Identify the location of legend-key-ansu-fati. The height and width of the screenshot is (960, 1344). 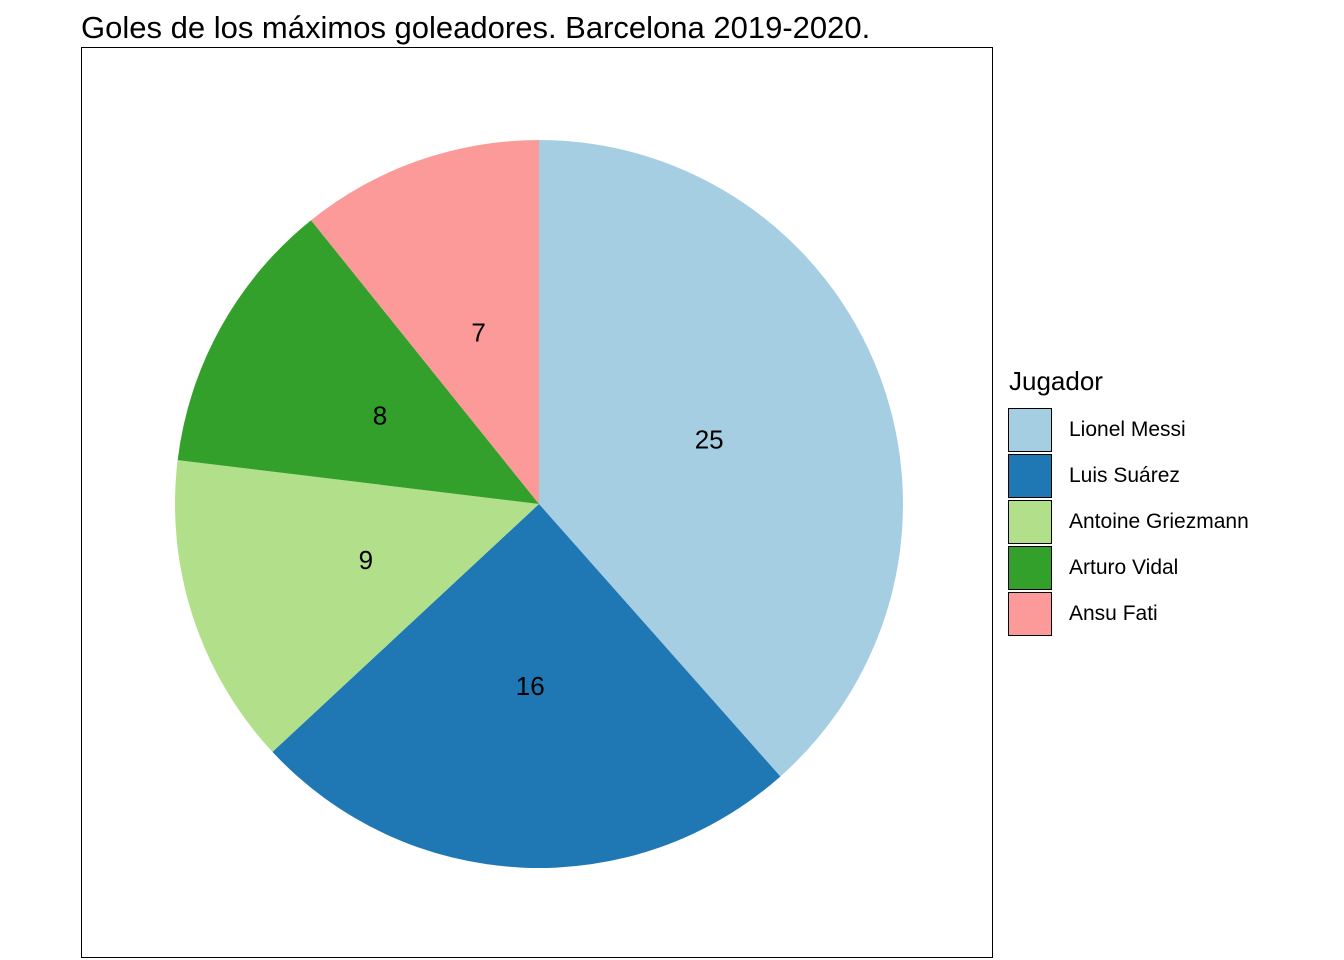
(1030, 614).